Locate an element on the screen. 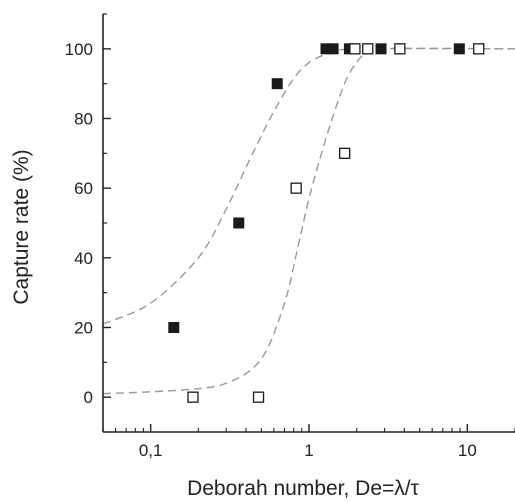 This screenshot has width=515, height=503. y-tick-label: 40 is located at coordinates (83, 258).